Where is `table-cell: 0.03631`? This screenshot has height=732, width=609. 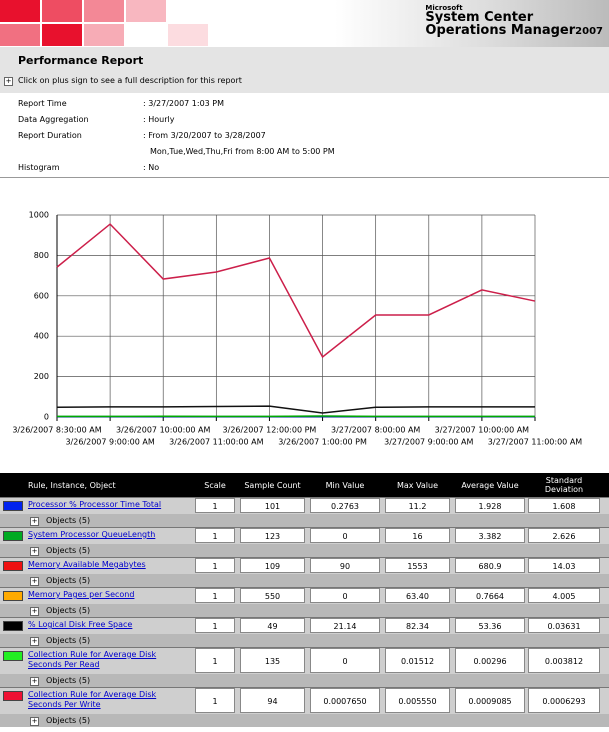 table-cell: 0.03631 is located at coordinates (564, 625).